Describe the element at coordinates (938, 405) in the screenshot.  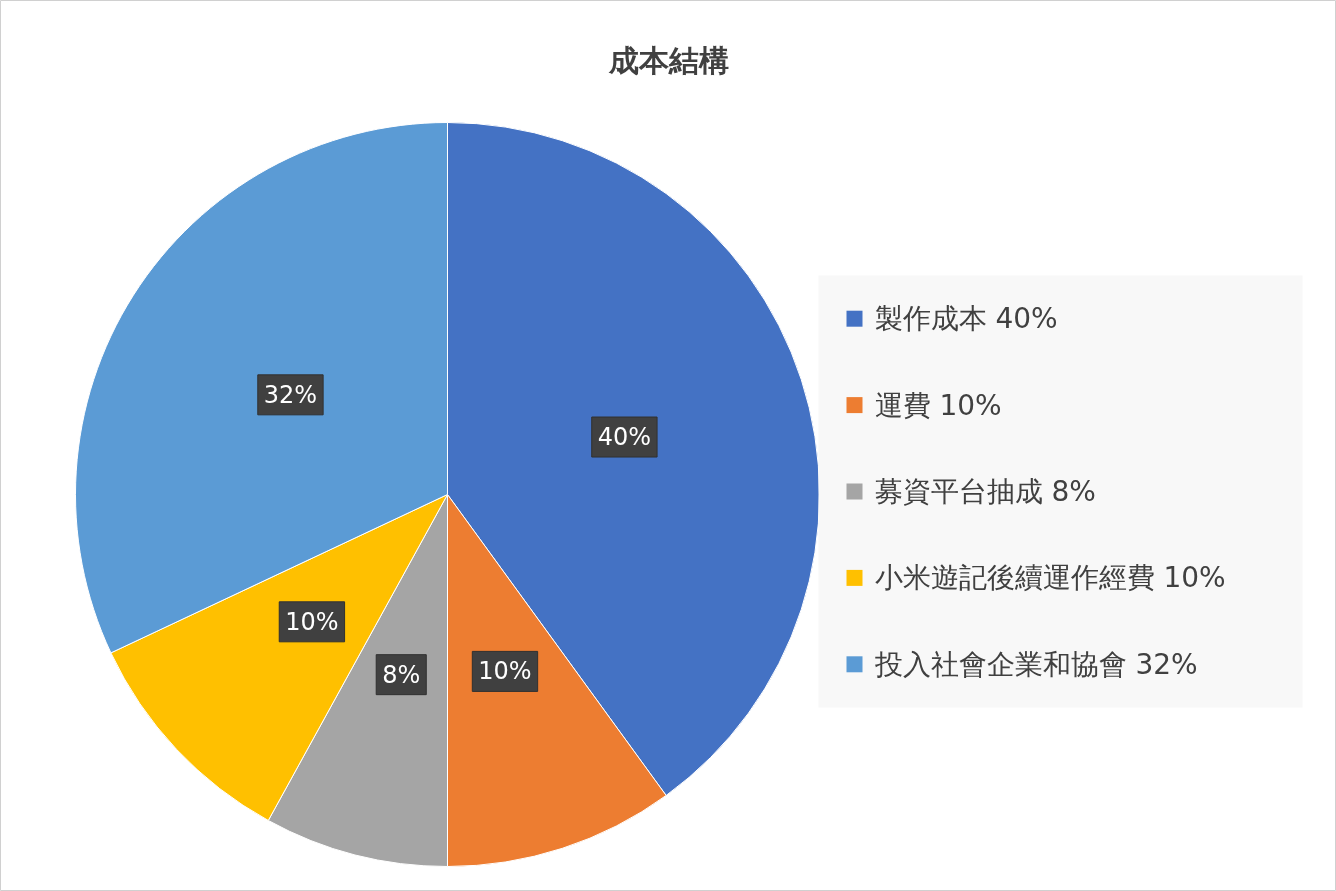
I see `legend-label: 運費 10%` at that location.